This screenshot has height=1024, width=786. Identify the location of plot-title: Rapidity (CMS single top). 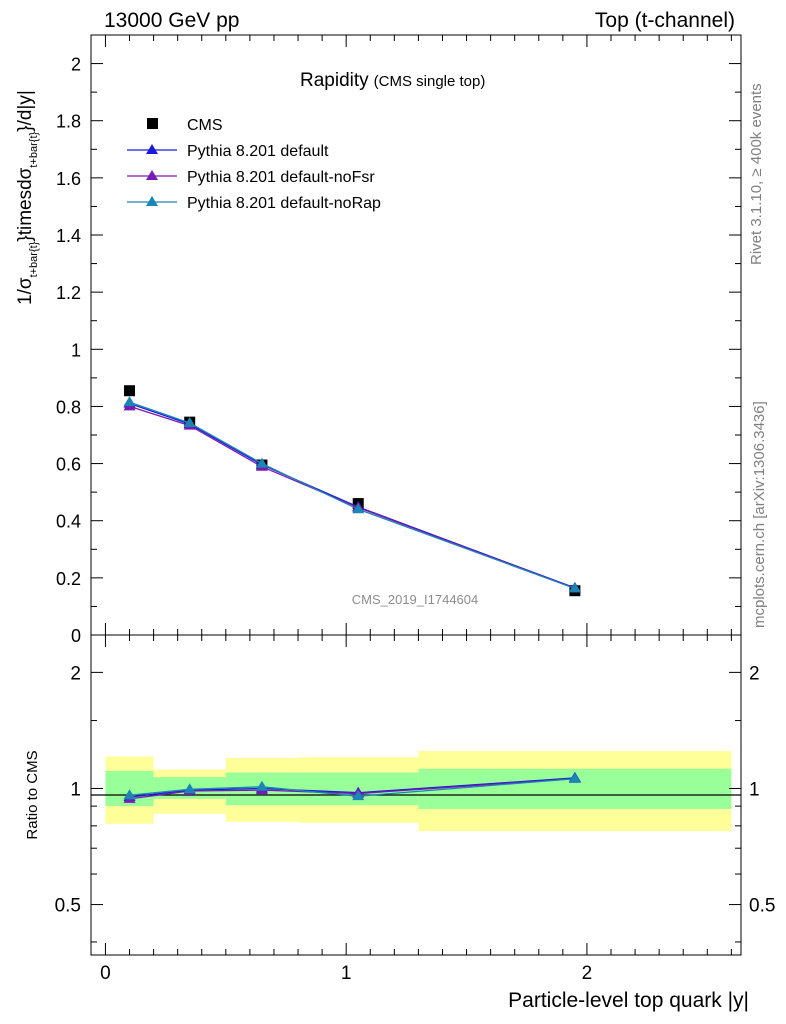
(392, 80).